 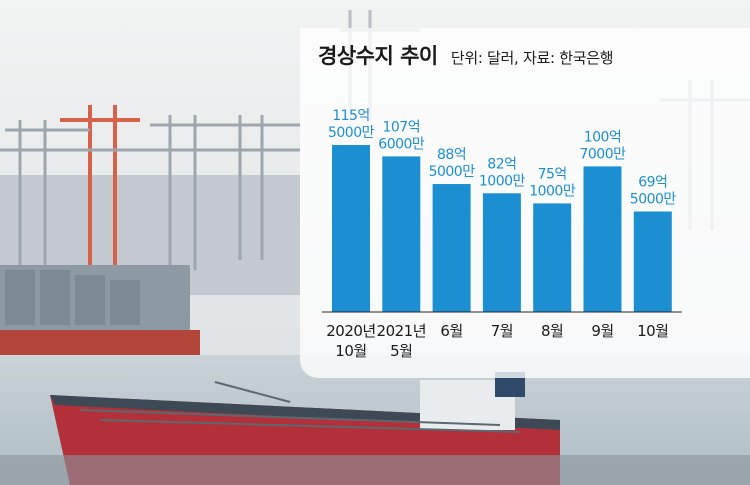 I want to click on data-label: 115억, so click(x=351, y=116).